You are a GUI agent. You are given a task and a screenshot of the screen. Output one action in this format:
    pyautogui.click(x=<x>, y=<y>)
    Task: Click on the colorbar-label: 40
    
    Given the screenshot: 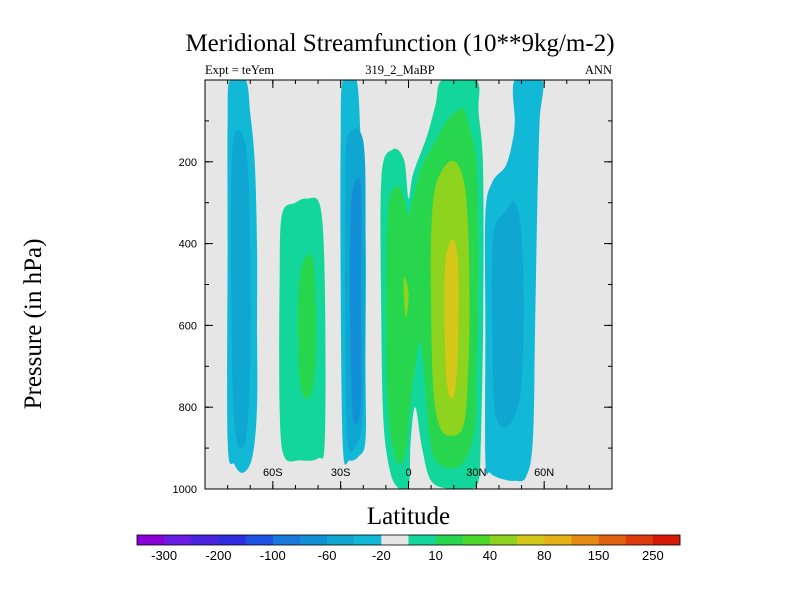 What is the action you would take?
    pyautogui.click(x=490, y=555)
    